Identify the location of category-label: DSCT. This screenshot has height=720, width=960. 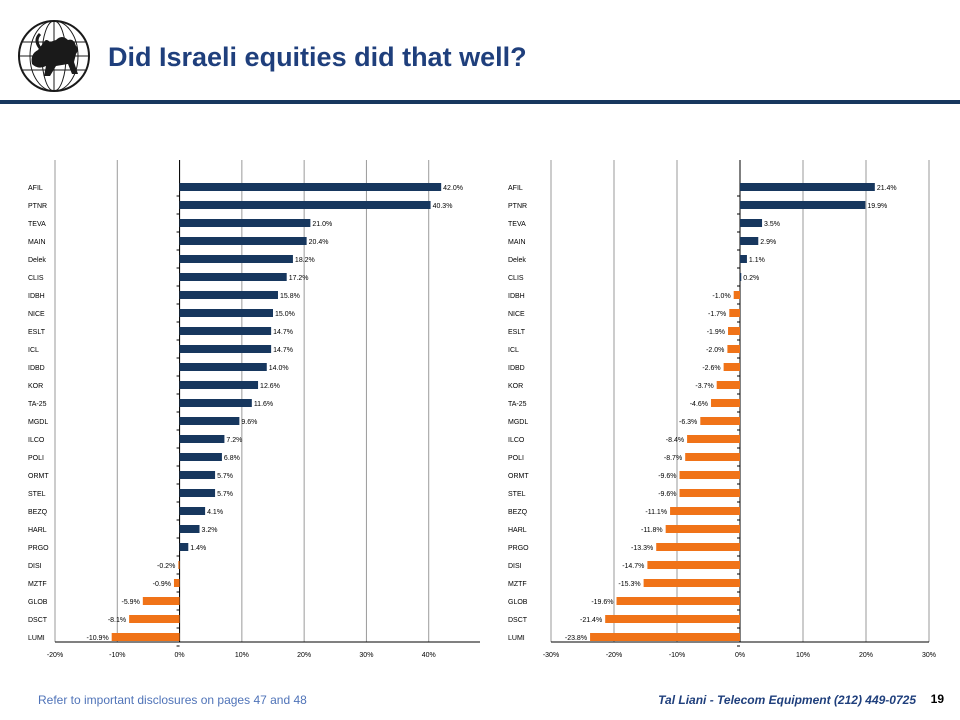
(518, 620).